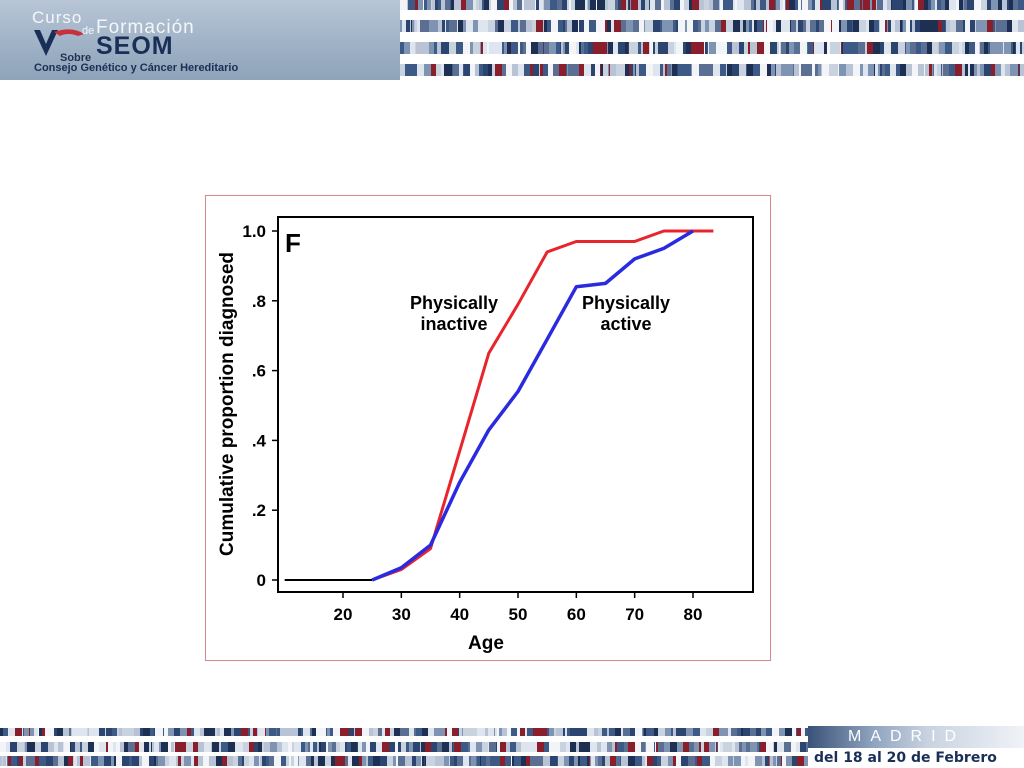 Image resolution: width=1024 pixels, height=768 pixels. What do you see at coordinates (576, 614) in the screenshot?
I see `x-tick-label: 60` at bounding box center [576, 614].